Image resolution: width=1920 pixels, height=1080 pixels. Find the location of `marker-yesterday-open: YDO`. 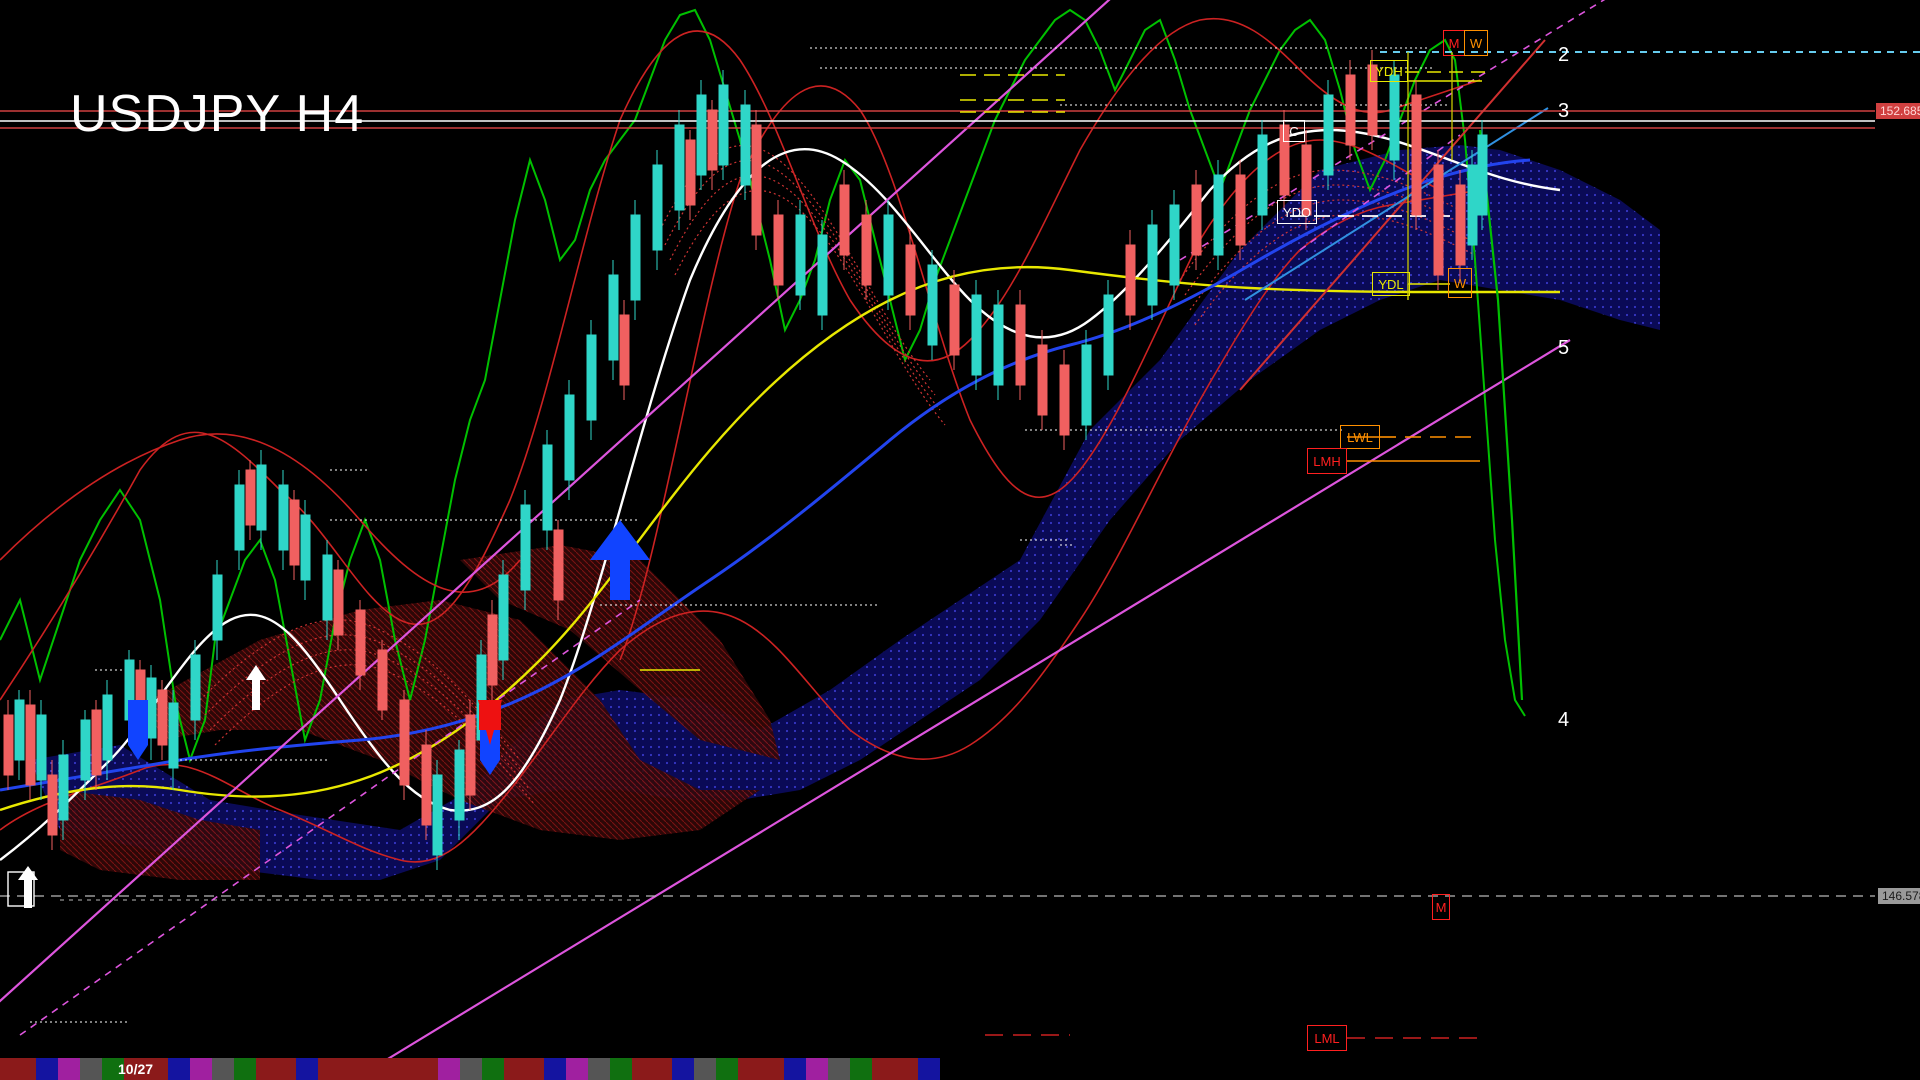

marker-yesterday-open: YDO is located at coordinates (1297, 212).